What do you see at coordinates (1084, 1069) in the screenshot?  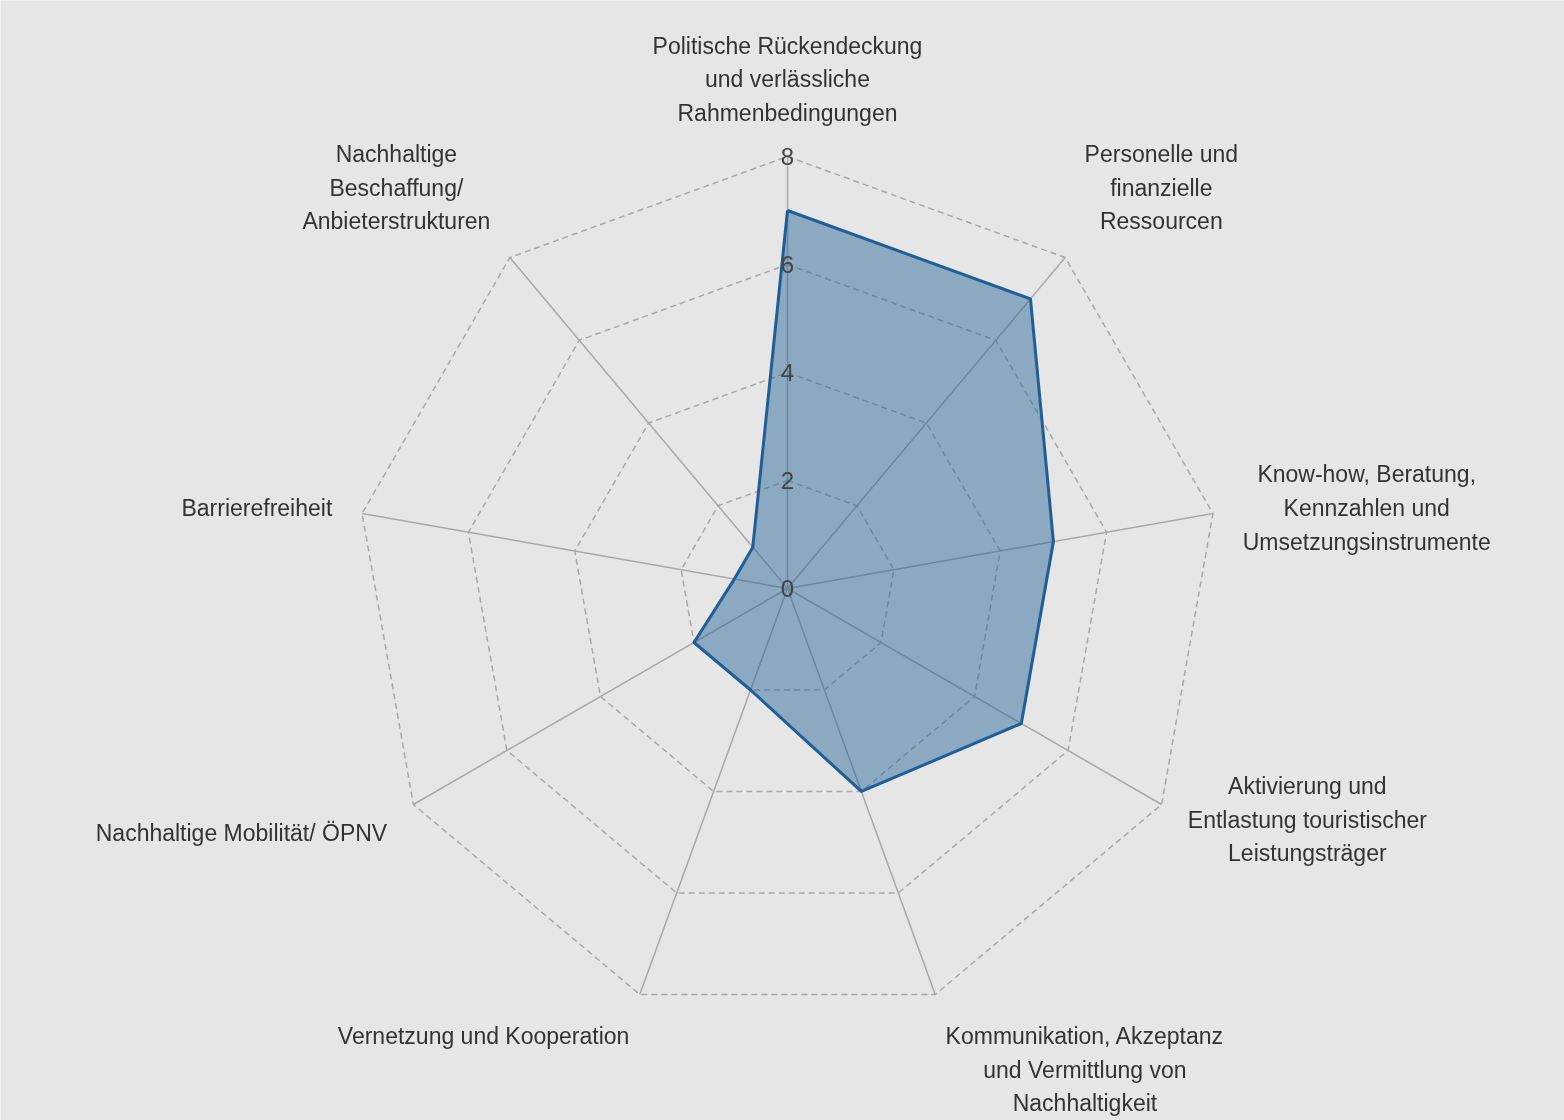 I see `spoke-label: Kommunikation, Akzeptanz und Vermittlung von Nachhaltigkeit` at bounding box center [1084, 1069].